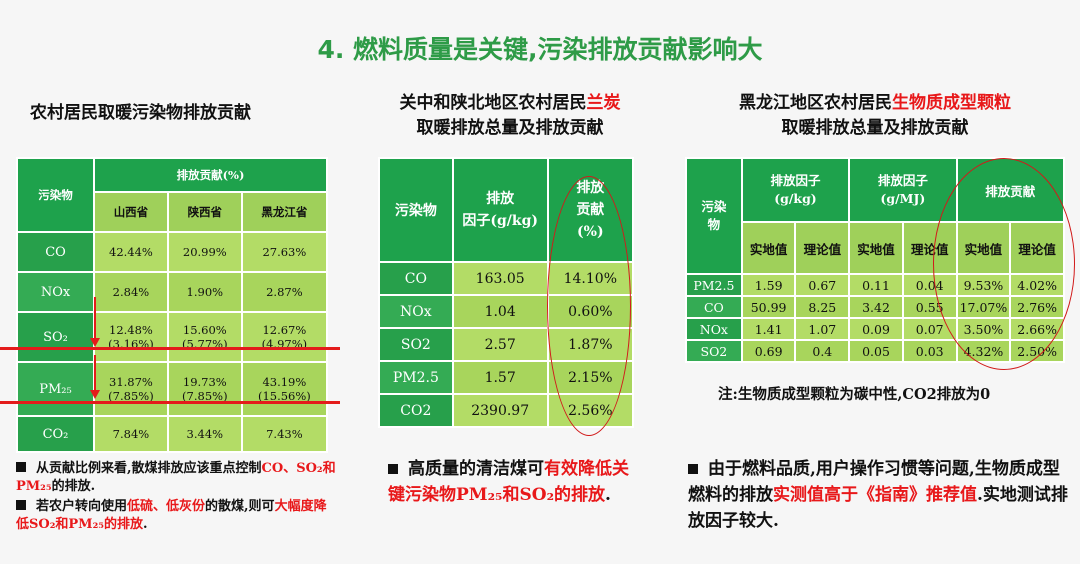  I want to click on table-cell: 2390.97, so click(500, 410).